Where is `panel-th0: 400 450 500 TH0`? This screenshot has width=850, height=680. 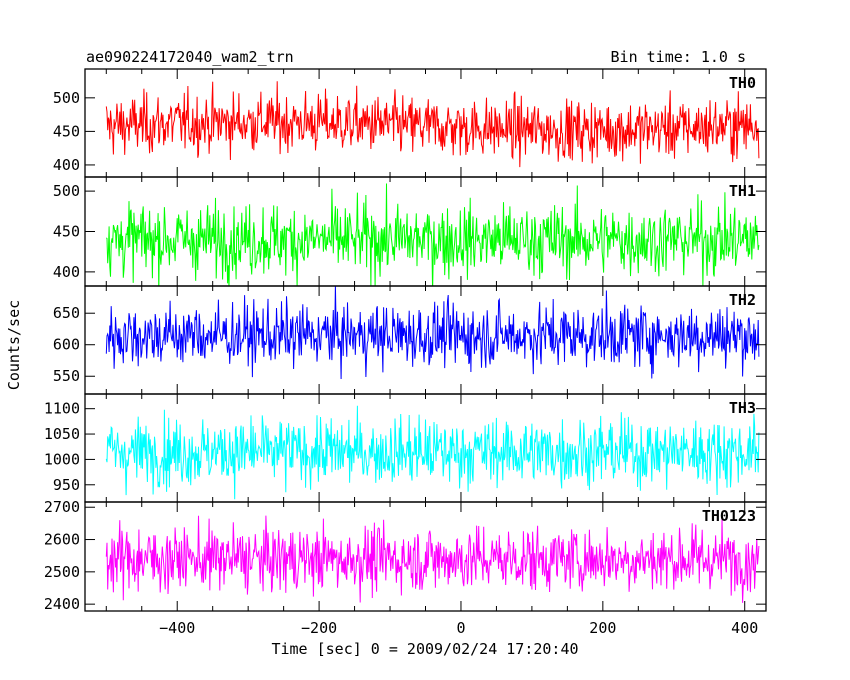 panel-th0: 400 450 500 TH0 is located at coordinates (410, 123).